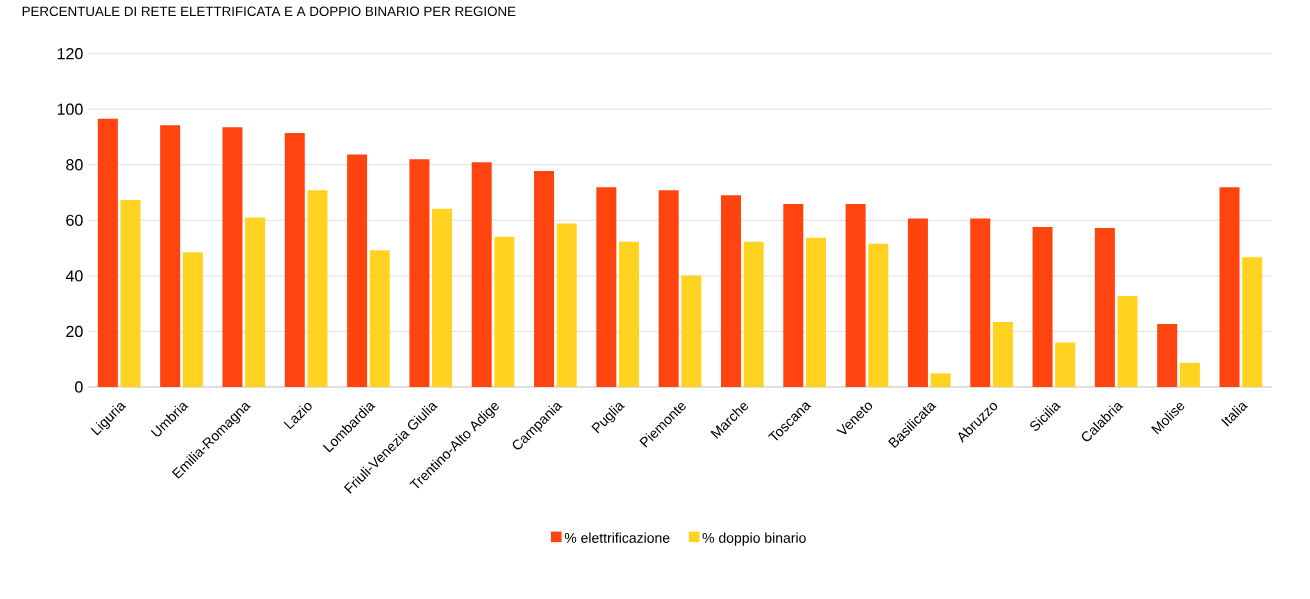 The height and width of the screenshot is (599, 1310). I want to click on x-tick-label: Italia, so click(1234, 414).